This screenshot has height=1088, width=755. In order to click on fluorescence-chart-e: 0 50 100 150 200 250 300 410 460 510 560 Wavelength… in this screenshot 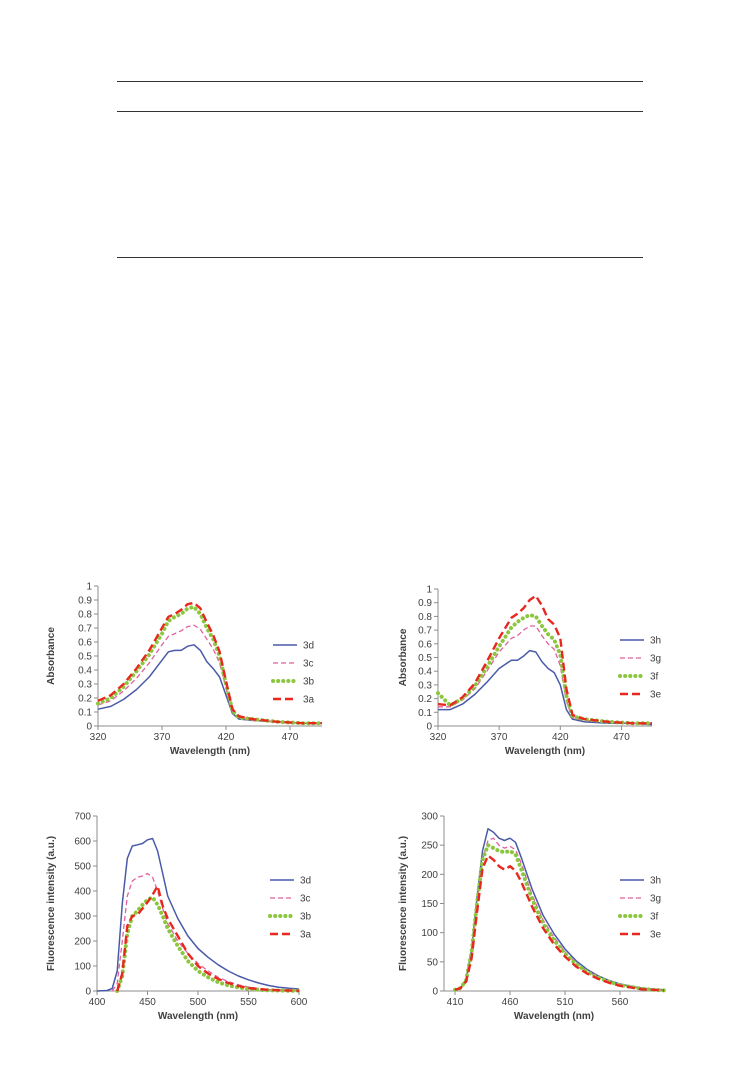, I will do `click(532, 917)`.